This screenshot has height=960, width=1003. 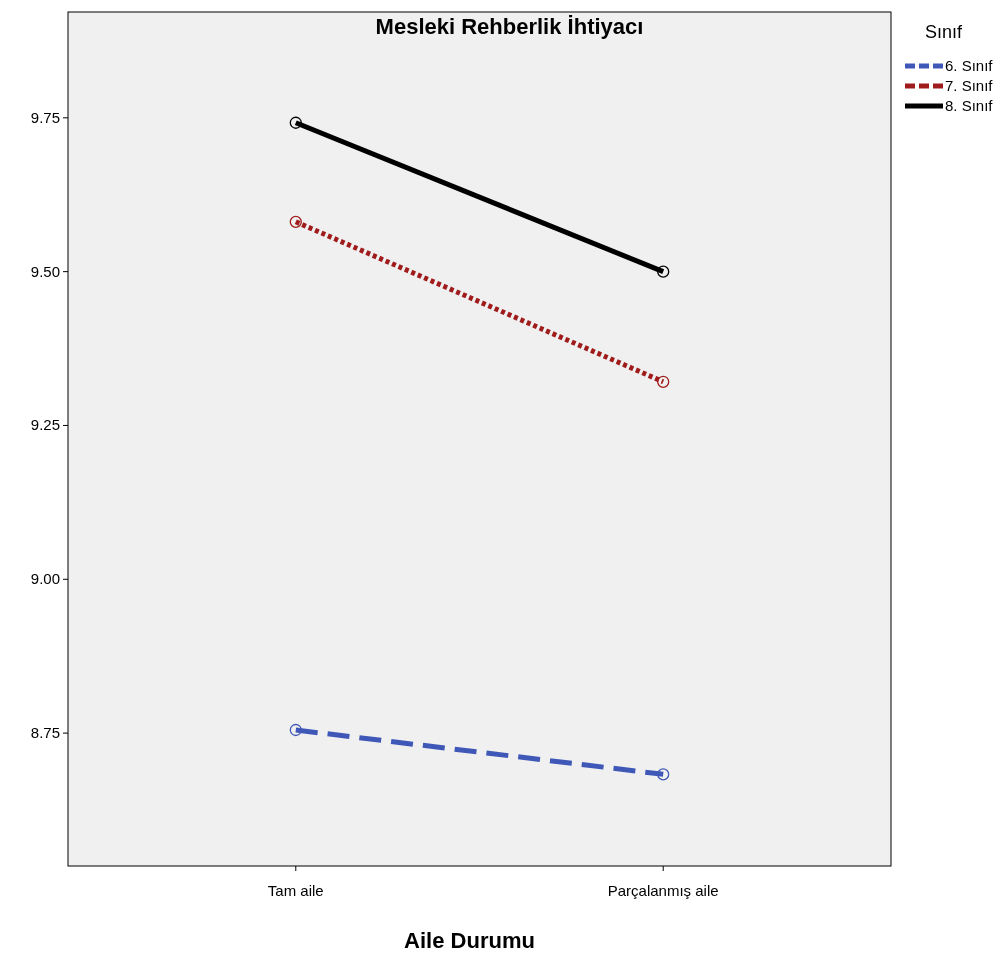 I want to click on y-tick-label: 9.00, so click(x=45, y=579).